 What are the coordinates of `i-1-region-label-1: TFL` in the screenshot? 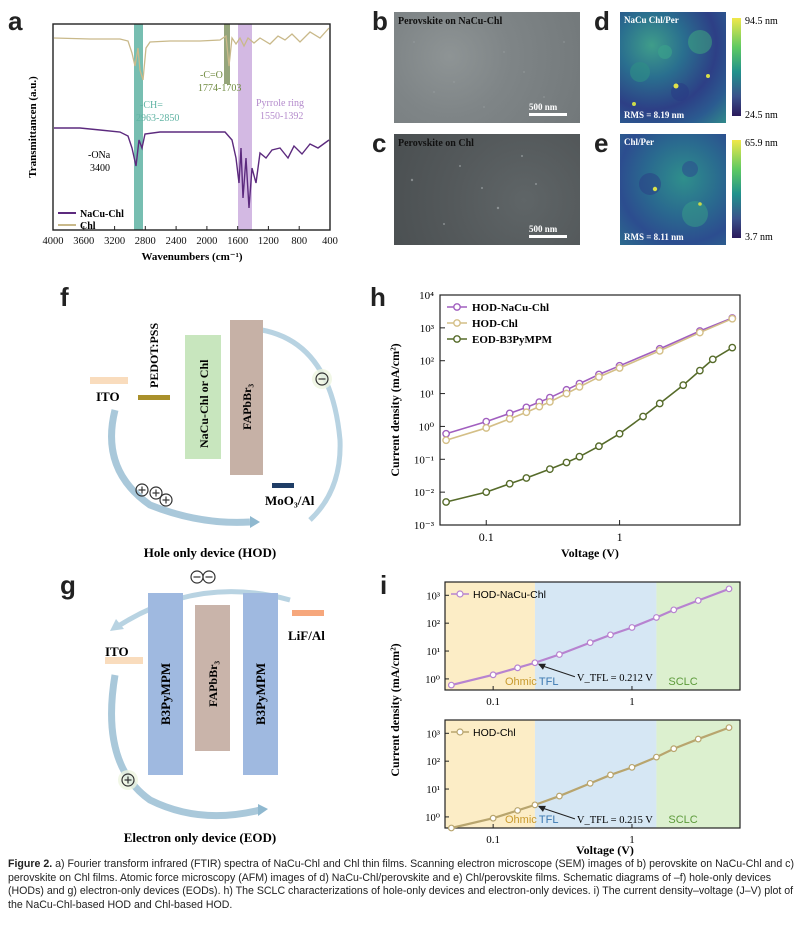 It's located at (549, 682).